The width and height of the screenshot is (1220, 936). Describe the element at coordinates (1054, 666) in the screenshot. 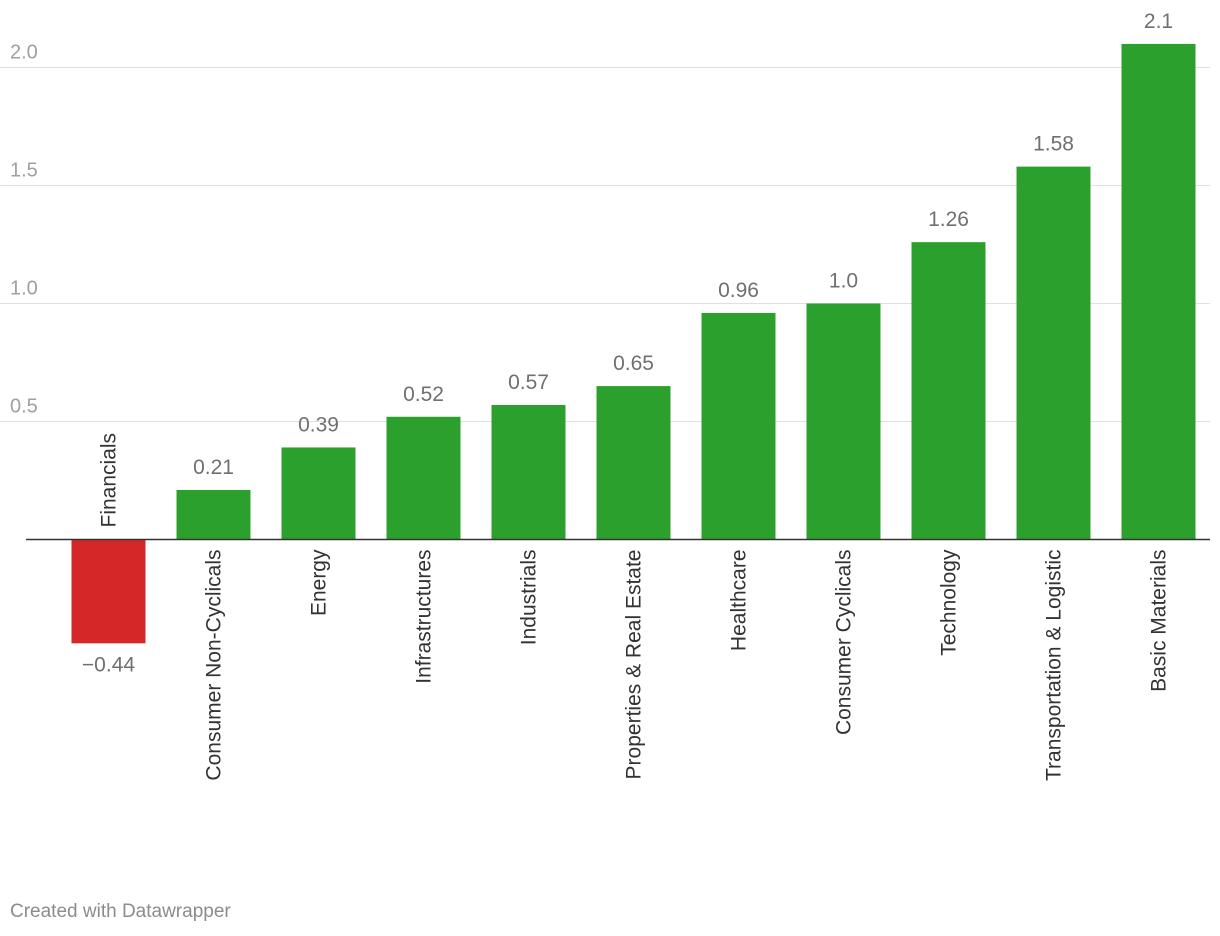

I see `category-label: Transportation & Logistic` at that location.